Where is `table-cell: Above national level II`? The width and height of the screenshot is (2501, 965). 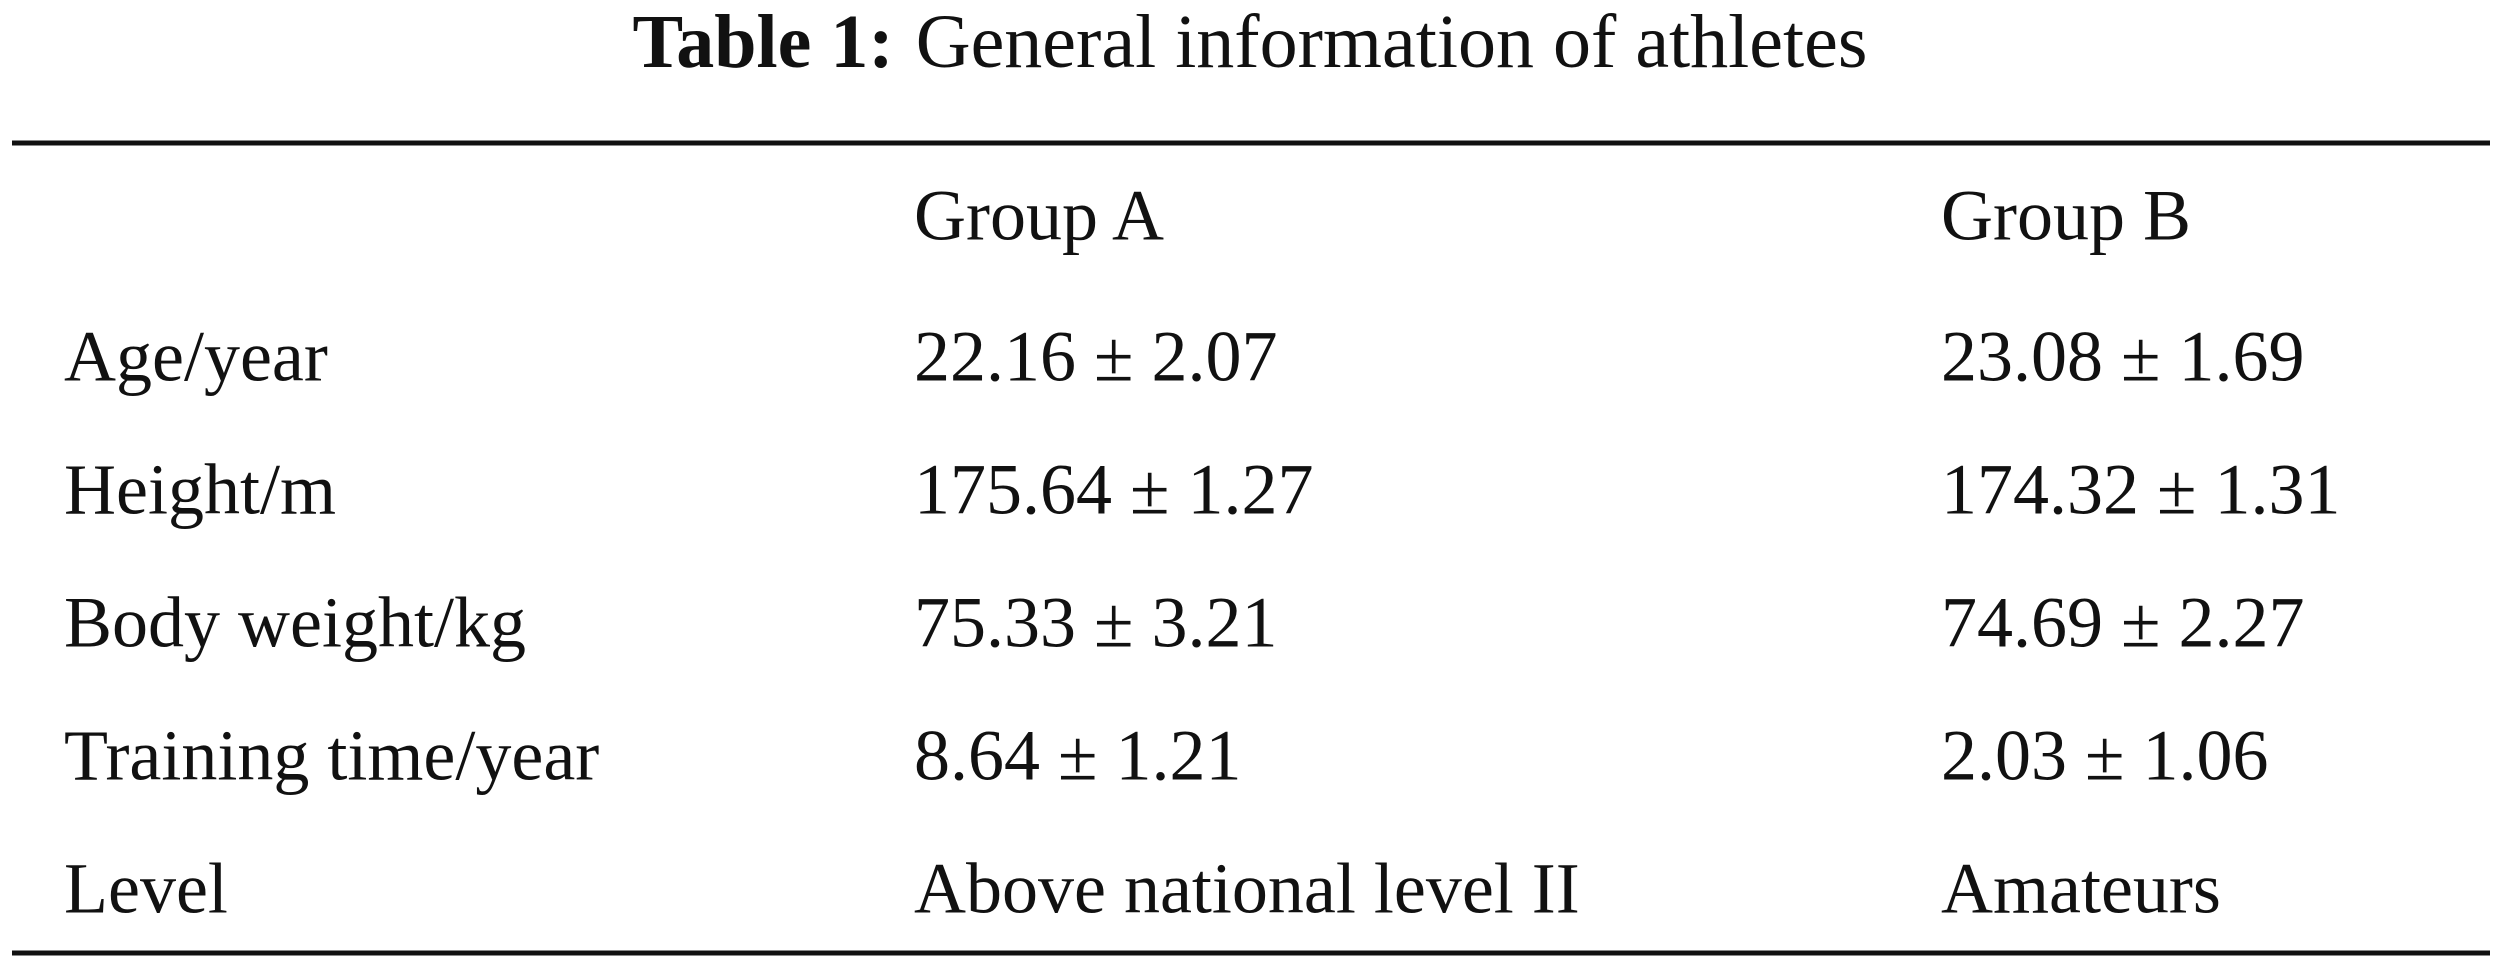
table-cell: Above national level II is located at coordinates (1247, 889).